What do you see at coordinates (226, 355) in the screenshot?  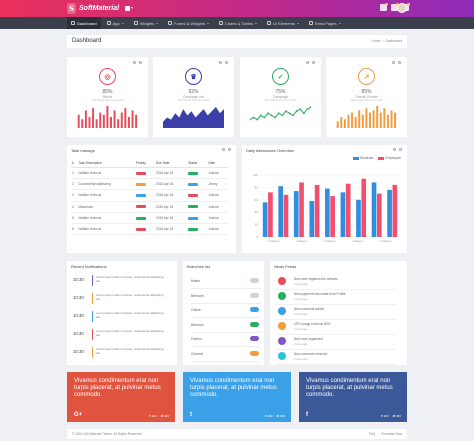 I see `branch-item: General` at bounding box center [226, 355].